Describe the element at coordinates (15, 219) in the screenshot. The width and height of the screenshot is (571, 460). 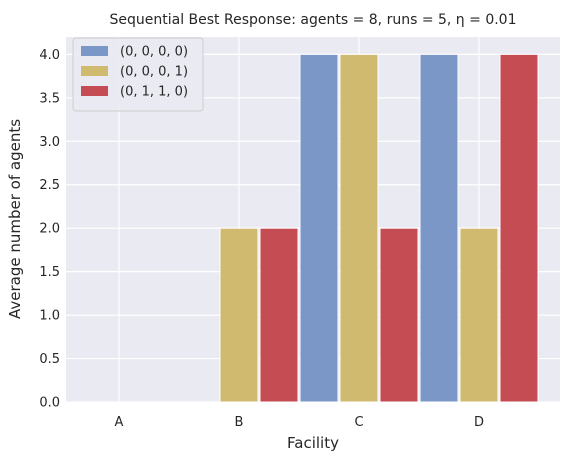
I see `y-axis-label: Average number of agents` at that location.